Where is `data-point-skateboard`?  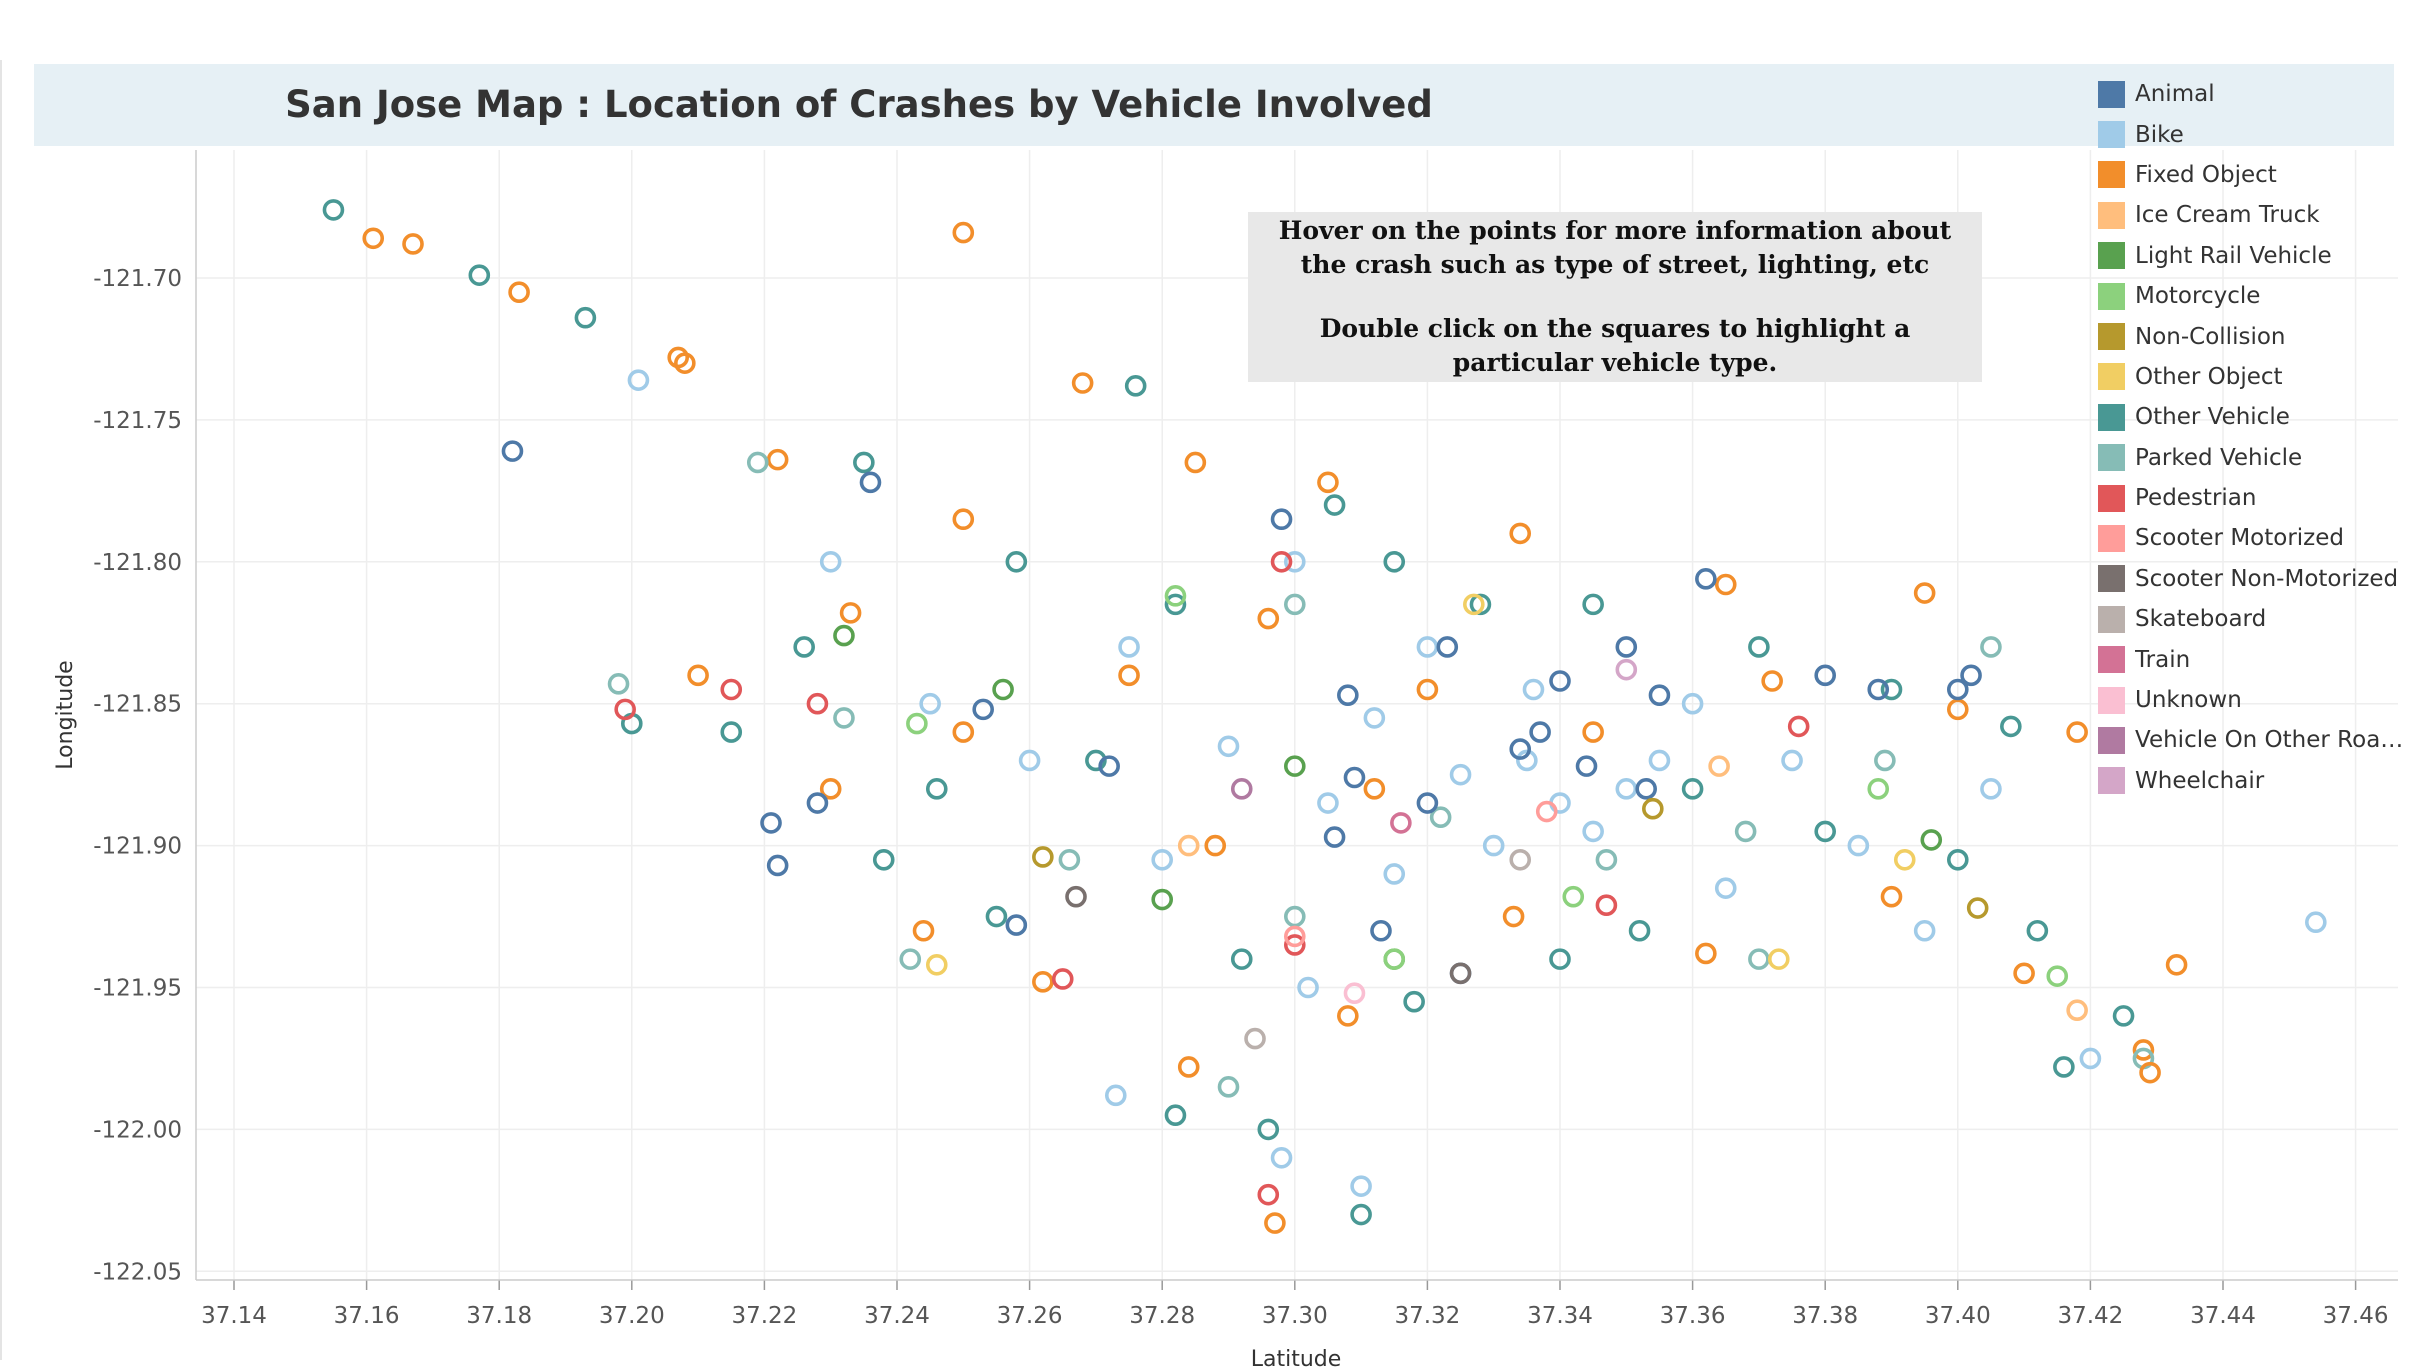
data-point-skateboard is located at coordinates (1255, 1038).